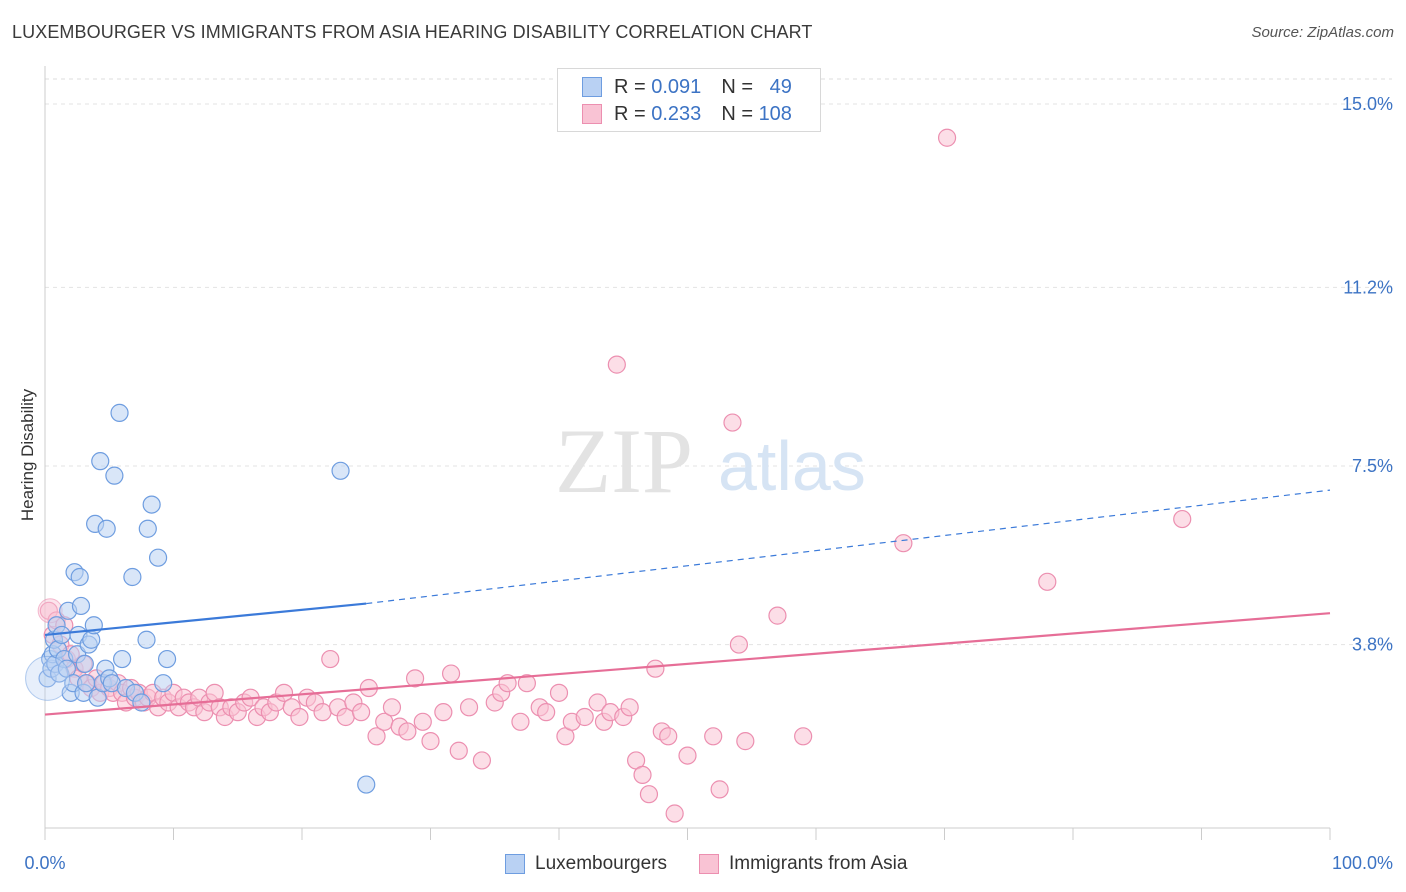  What do you see at coordinates (515, 864) in the screenshot?
I see `legend-swatch-luxembourgers` at bounding box center [515, 864].